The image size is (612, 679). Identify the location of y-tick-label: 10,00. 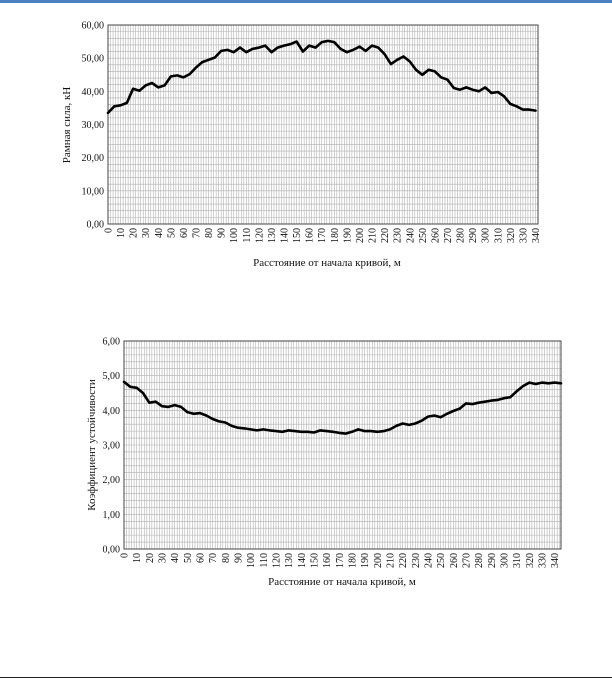
(93, 191).